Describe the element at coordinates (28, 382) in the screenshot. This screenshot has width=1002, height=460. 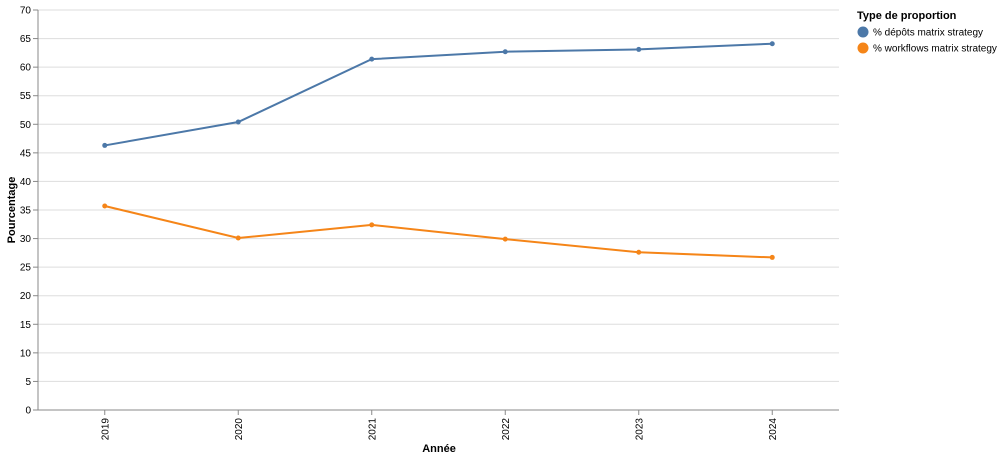
I see `y-tick-label: 5` at that location.